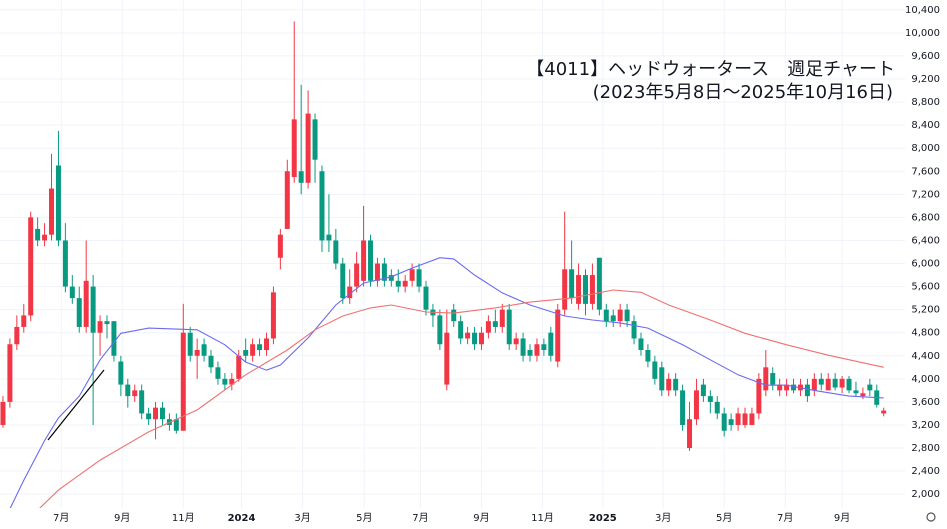 The image size is (947, 529). What do you see at coordinates (925, 125) in the screenshot?
I see `y-tick-label: 8,400` at bounding box center [925, 125].